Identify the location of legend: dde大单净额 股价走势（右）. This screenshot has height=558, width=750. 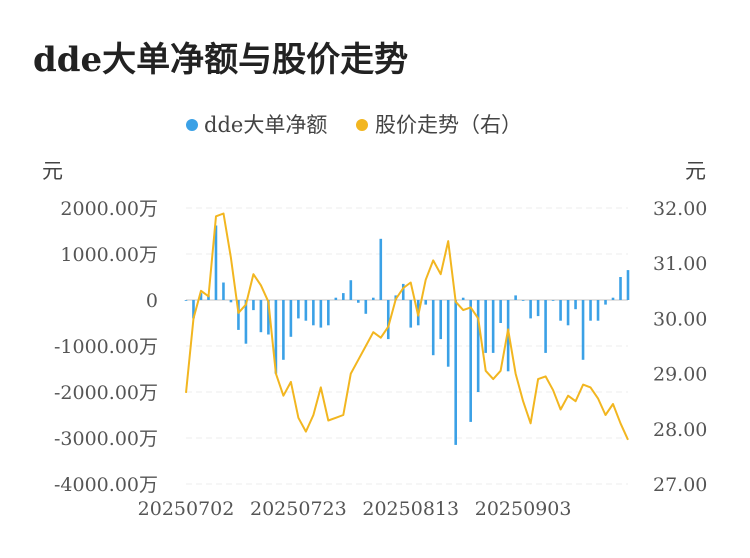
(354, 125).